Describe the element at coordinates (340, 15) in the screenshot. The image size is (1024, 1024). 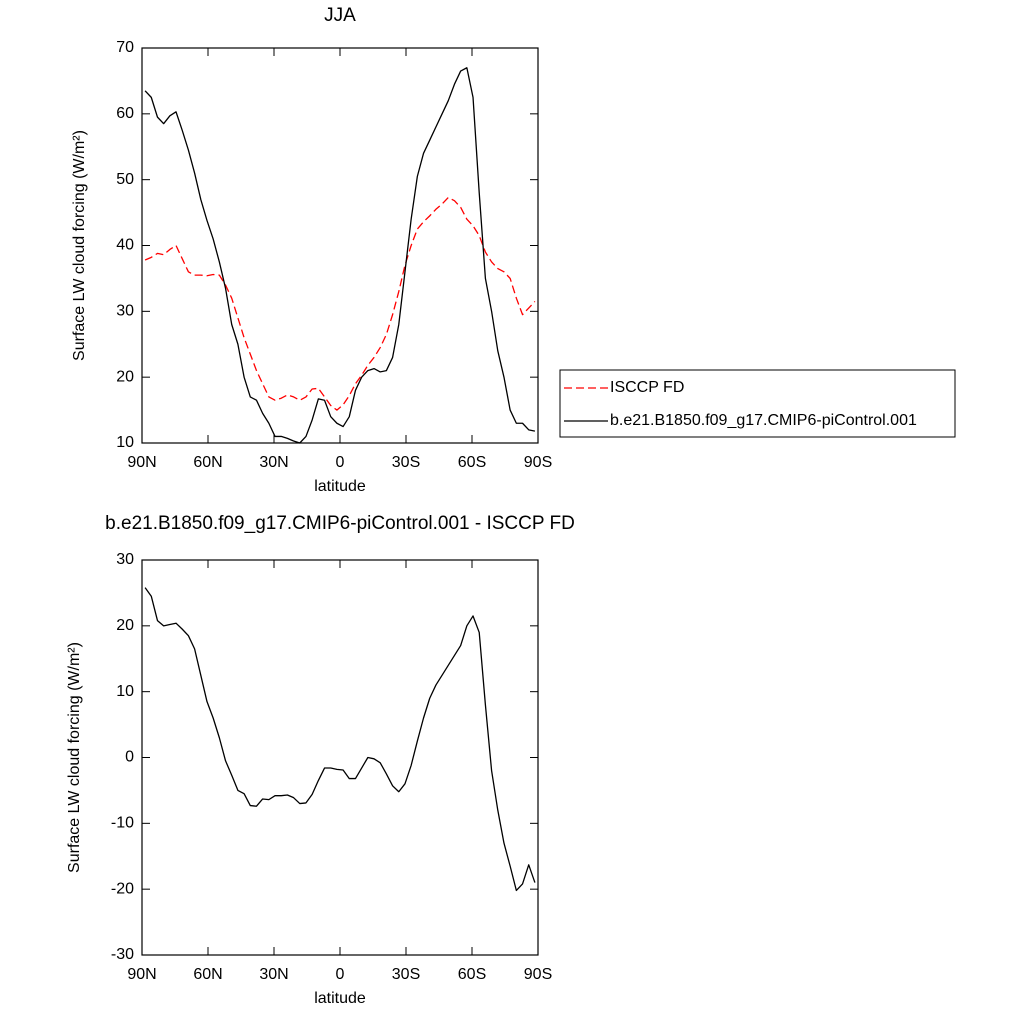
I see `chart-title: JJA` at that location.